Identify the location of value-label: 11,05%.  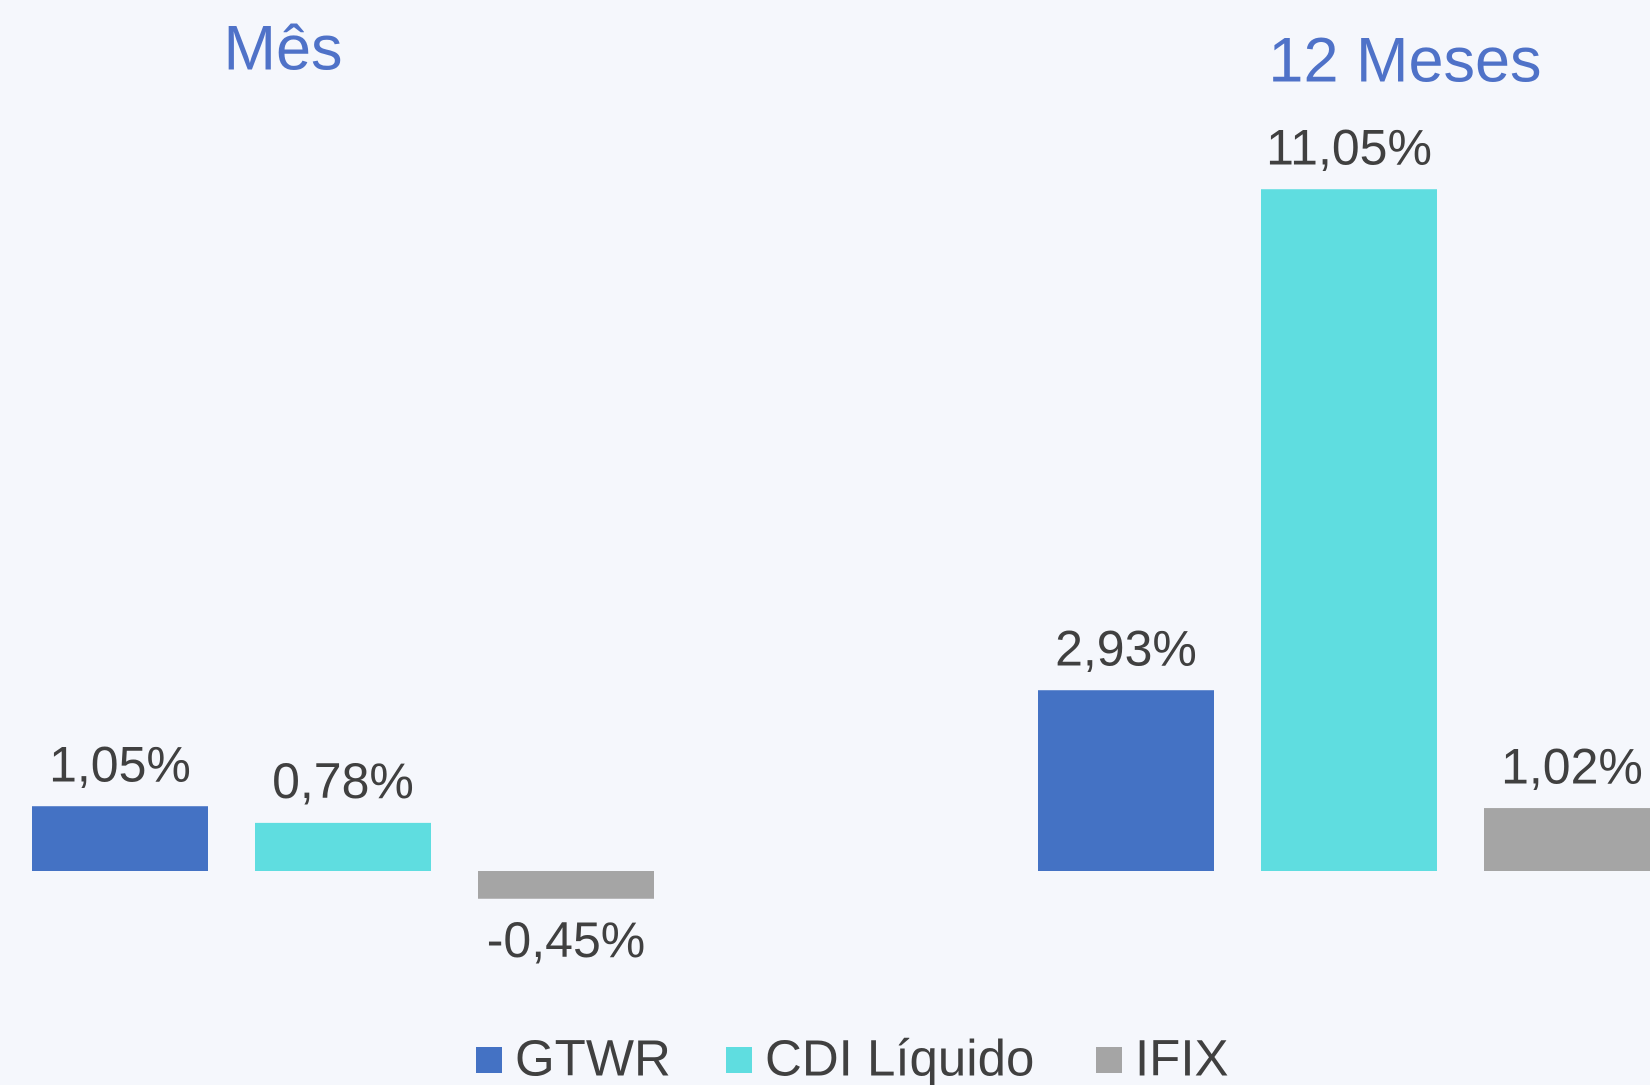
(1349, 147).